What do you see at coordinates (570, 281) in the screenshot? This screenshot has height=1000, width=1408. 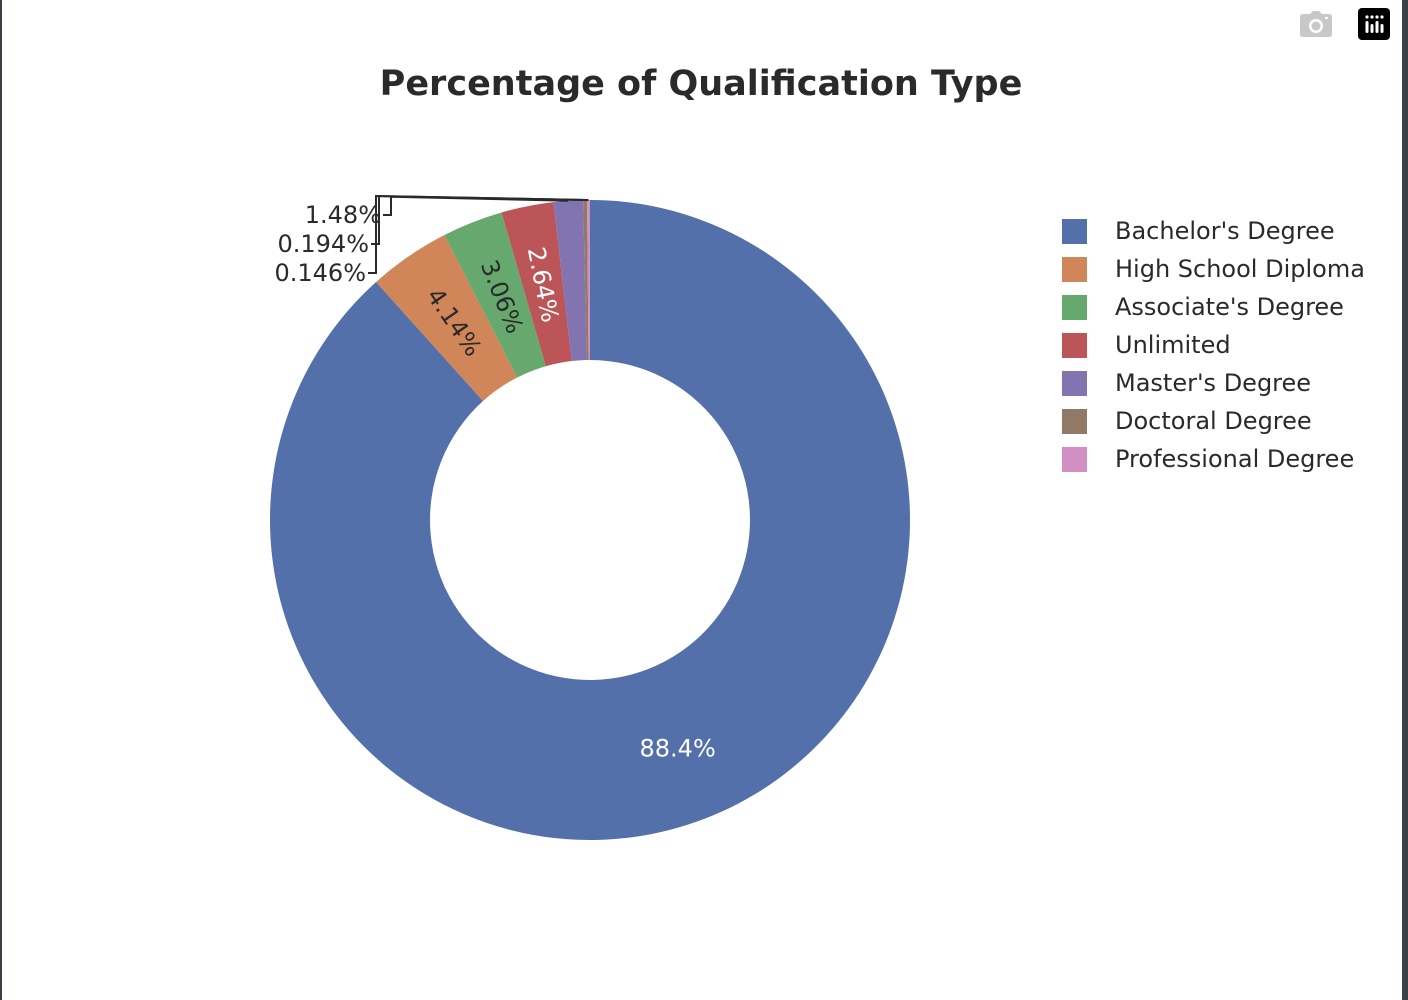 I see `slice-master-s-degree` at bounding box center [570, 281].